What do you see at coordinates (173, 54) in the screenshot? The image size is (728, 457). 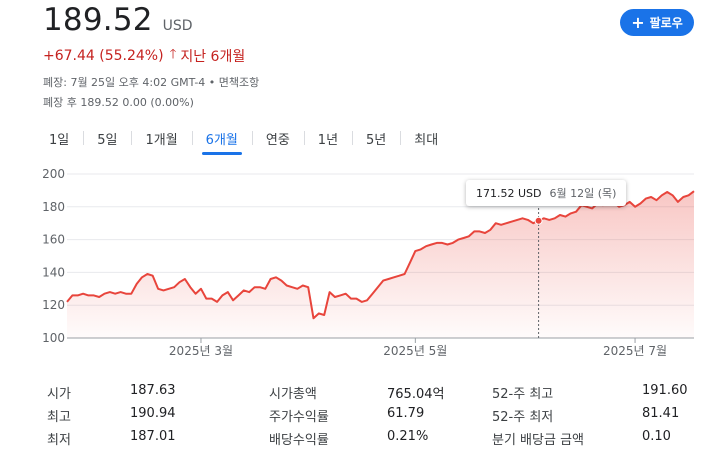 I see `arrow-up-icon: 🡑` at bounding box center [173, 54].